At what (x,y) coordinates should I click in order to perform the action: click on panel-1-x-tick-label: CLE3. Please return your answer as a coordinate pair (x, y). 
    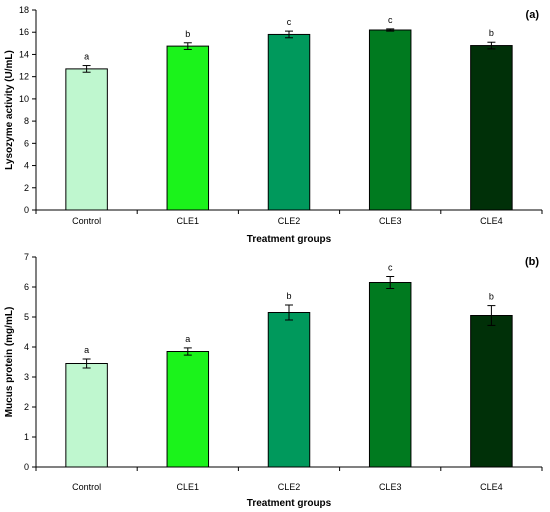
    Looking at the image, I should click on (390, 487).